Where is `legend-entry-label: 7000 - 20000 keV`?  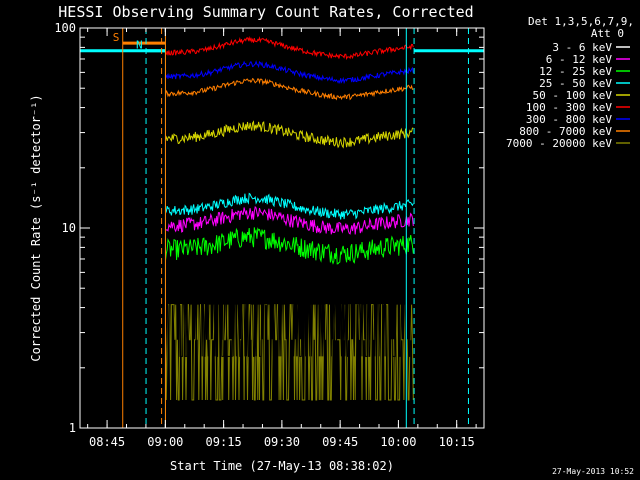
legend-entry-label: 7000 - 20000 keV is located at coordinates (559, 143).